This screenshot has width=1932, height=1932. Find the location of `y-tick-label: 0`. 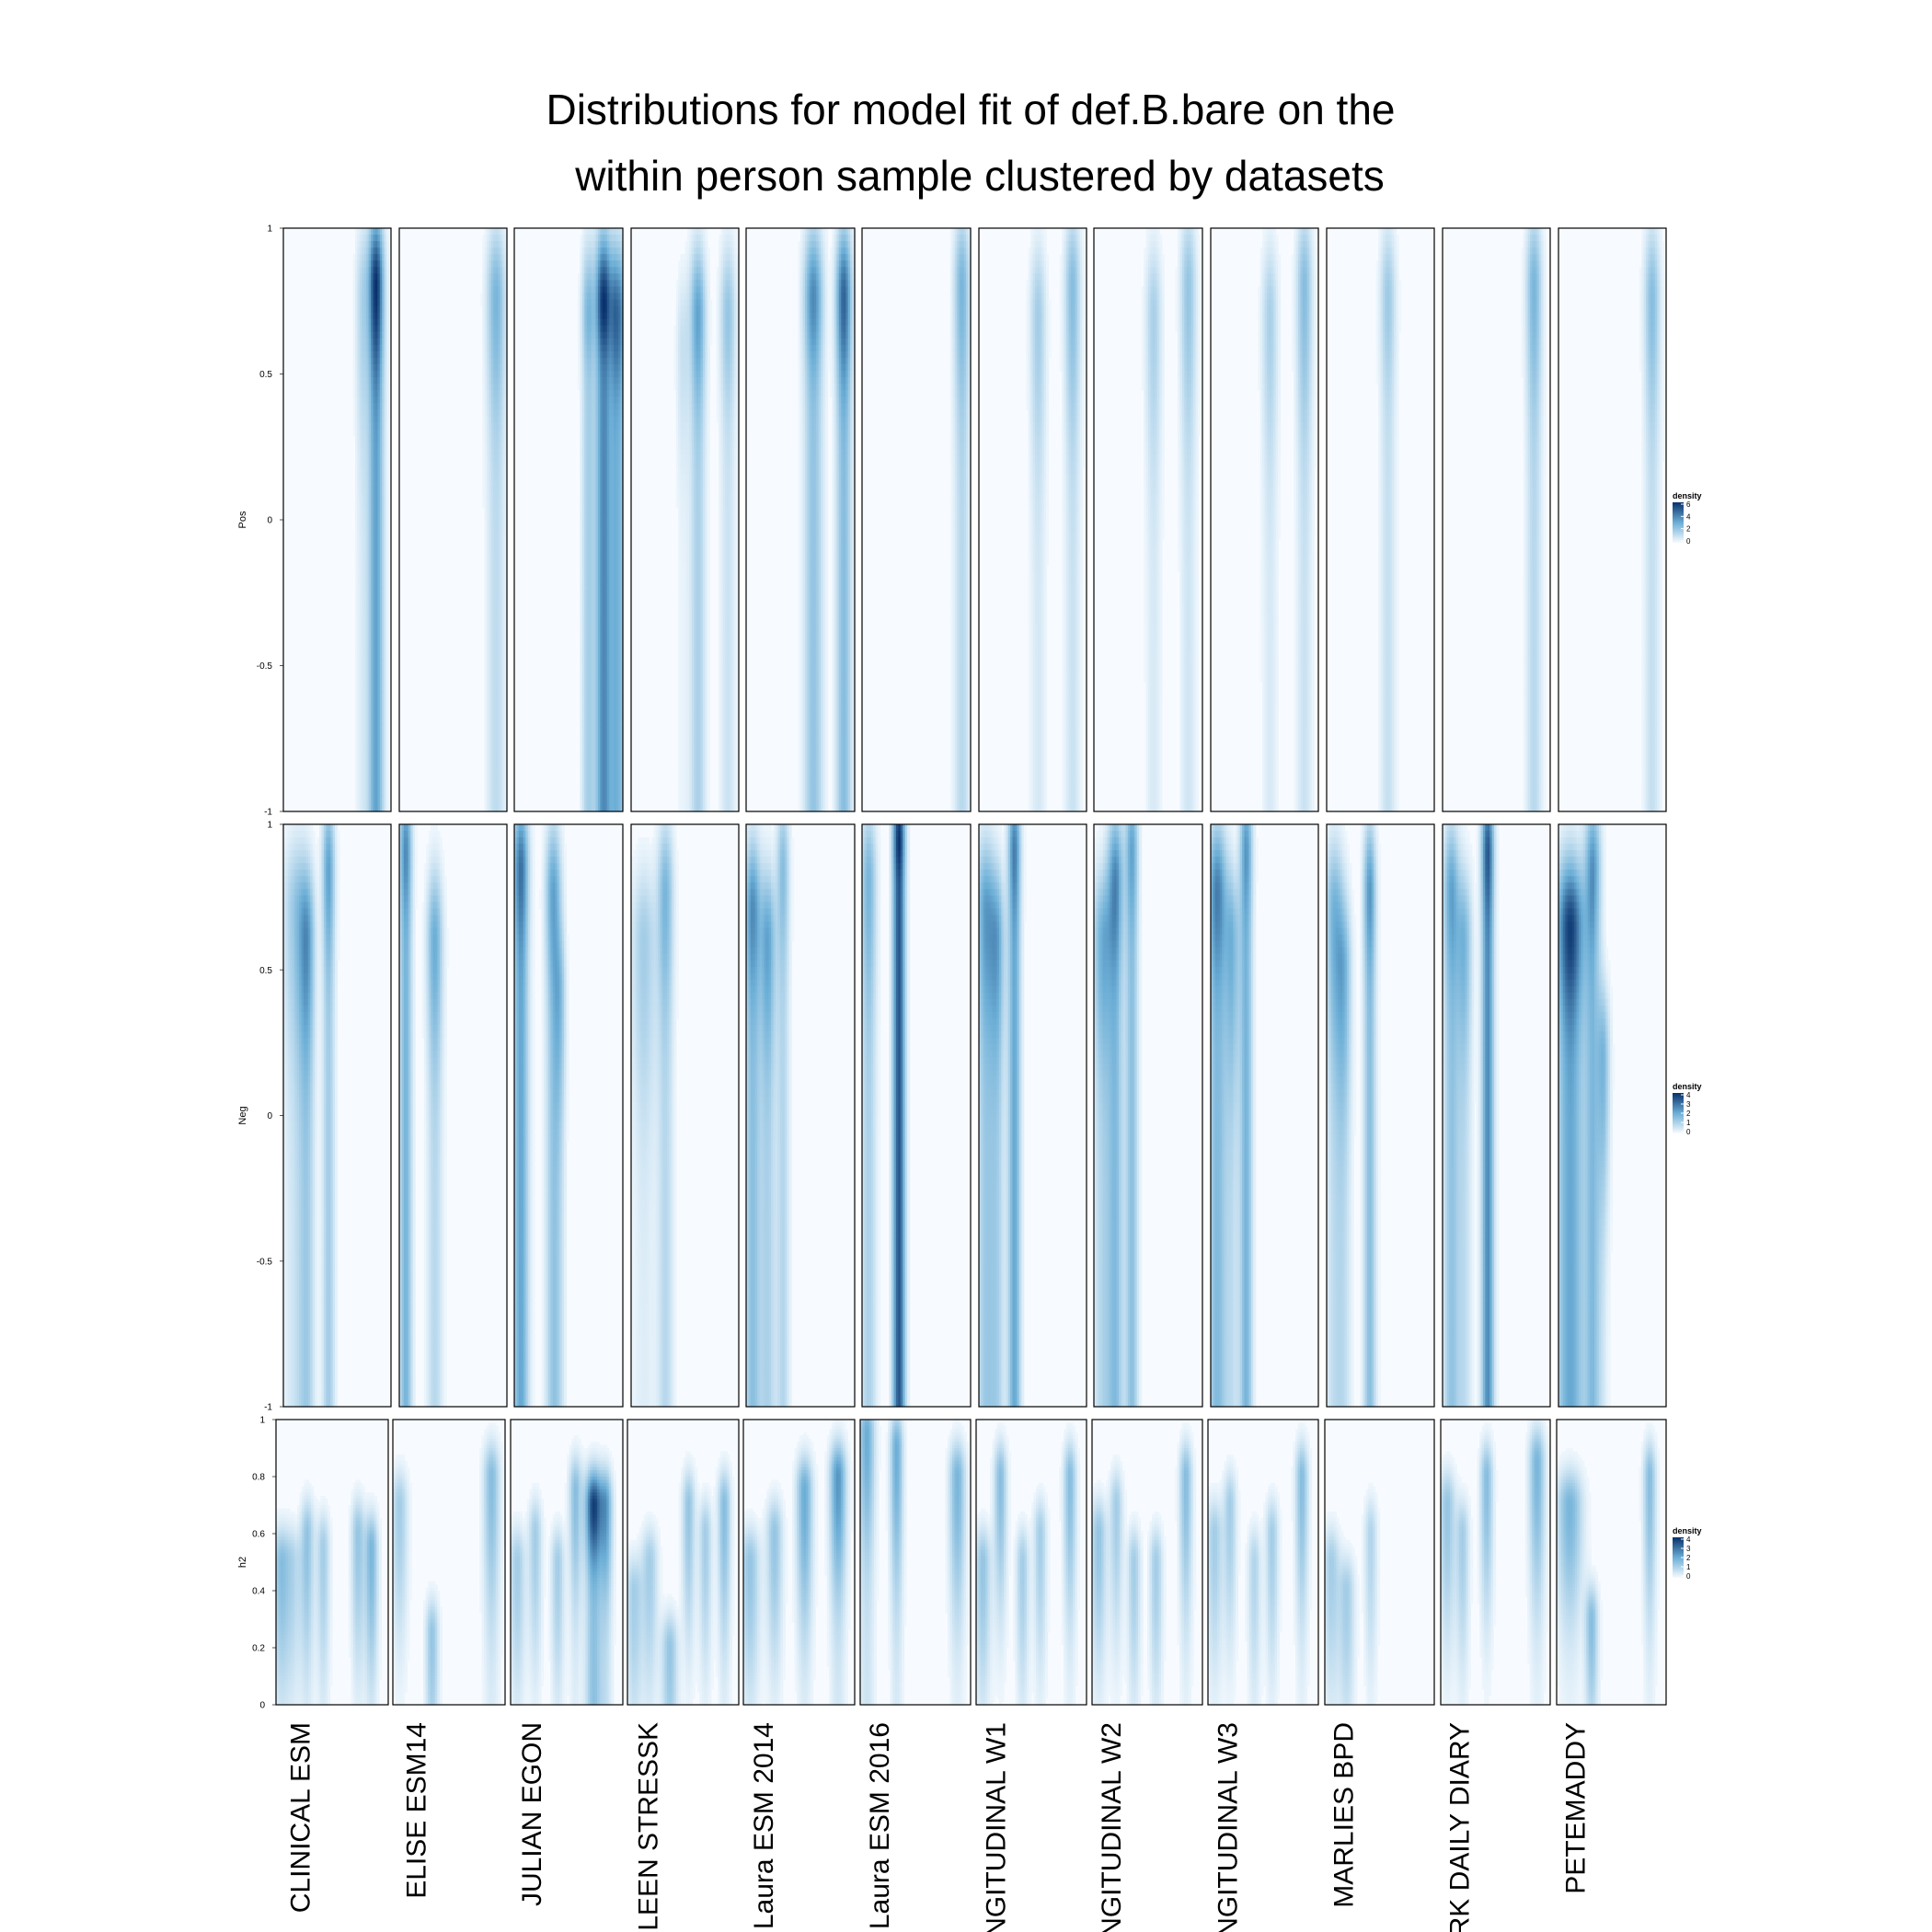

y-tick-label: 0 is located at coordinates (269, 521).